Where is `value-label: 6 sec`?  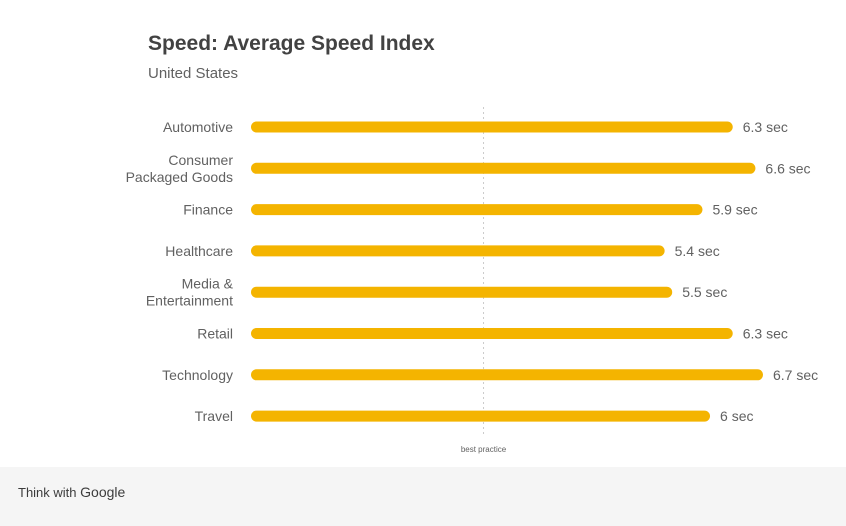 value-label: 6 sec is located at coordinates (736, 416).